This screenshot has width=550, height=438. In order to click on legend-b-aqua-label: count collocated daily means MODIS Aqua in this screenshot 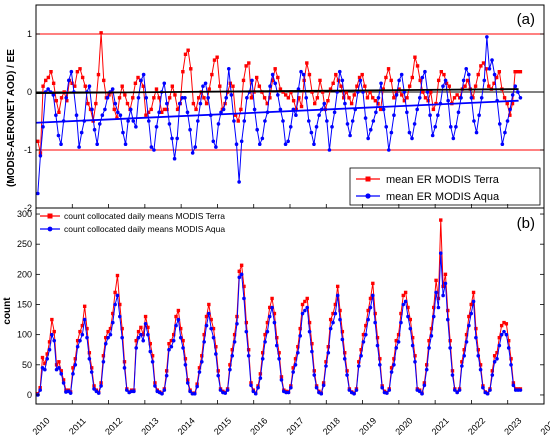, I will do `click(144, 229)`.